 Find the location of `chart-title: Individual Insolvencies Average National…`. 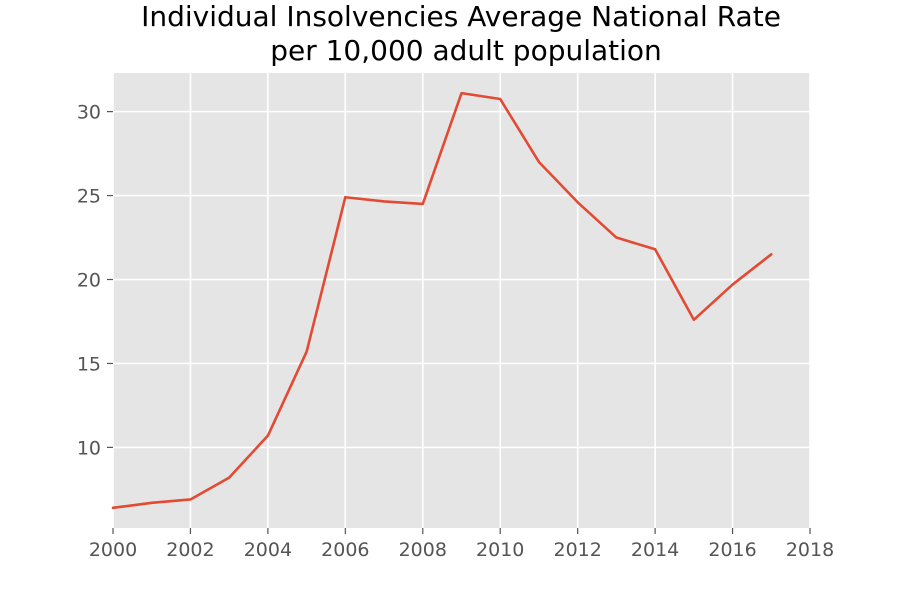

chart-title: Individual Insolvencies Average National… is located at coordinates (461, 16).